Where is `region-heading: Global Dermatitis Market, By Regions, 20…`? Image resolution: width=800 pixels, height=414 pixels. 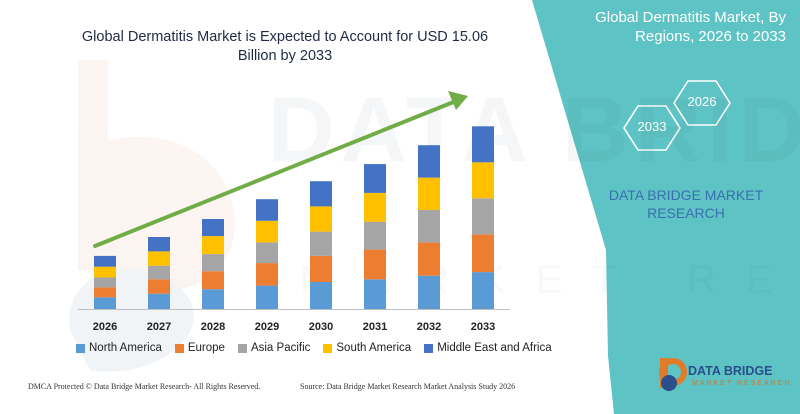
region-heading: Global Dermatitis Market, By Regions, 20… is located at coordinates (690, 27).